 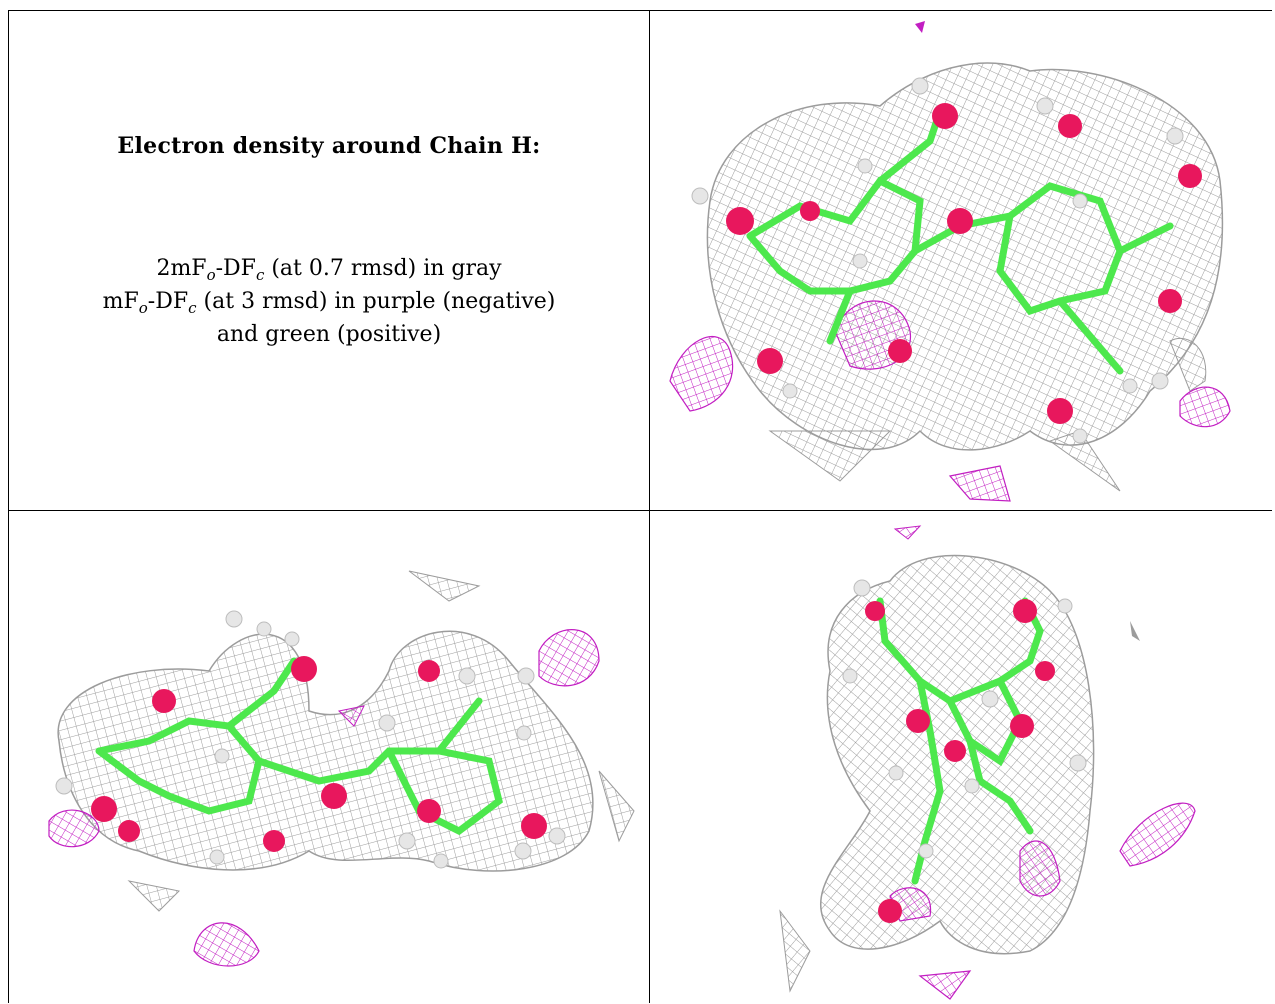 What do you see at coordinates (181, 268) in the screenshot?
I see `legend1-prefix: 2mF` at bounding box center [181, 268].